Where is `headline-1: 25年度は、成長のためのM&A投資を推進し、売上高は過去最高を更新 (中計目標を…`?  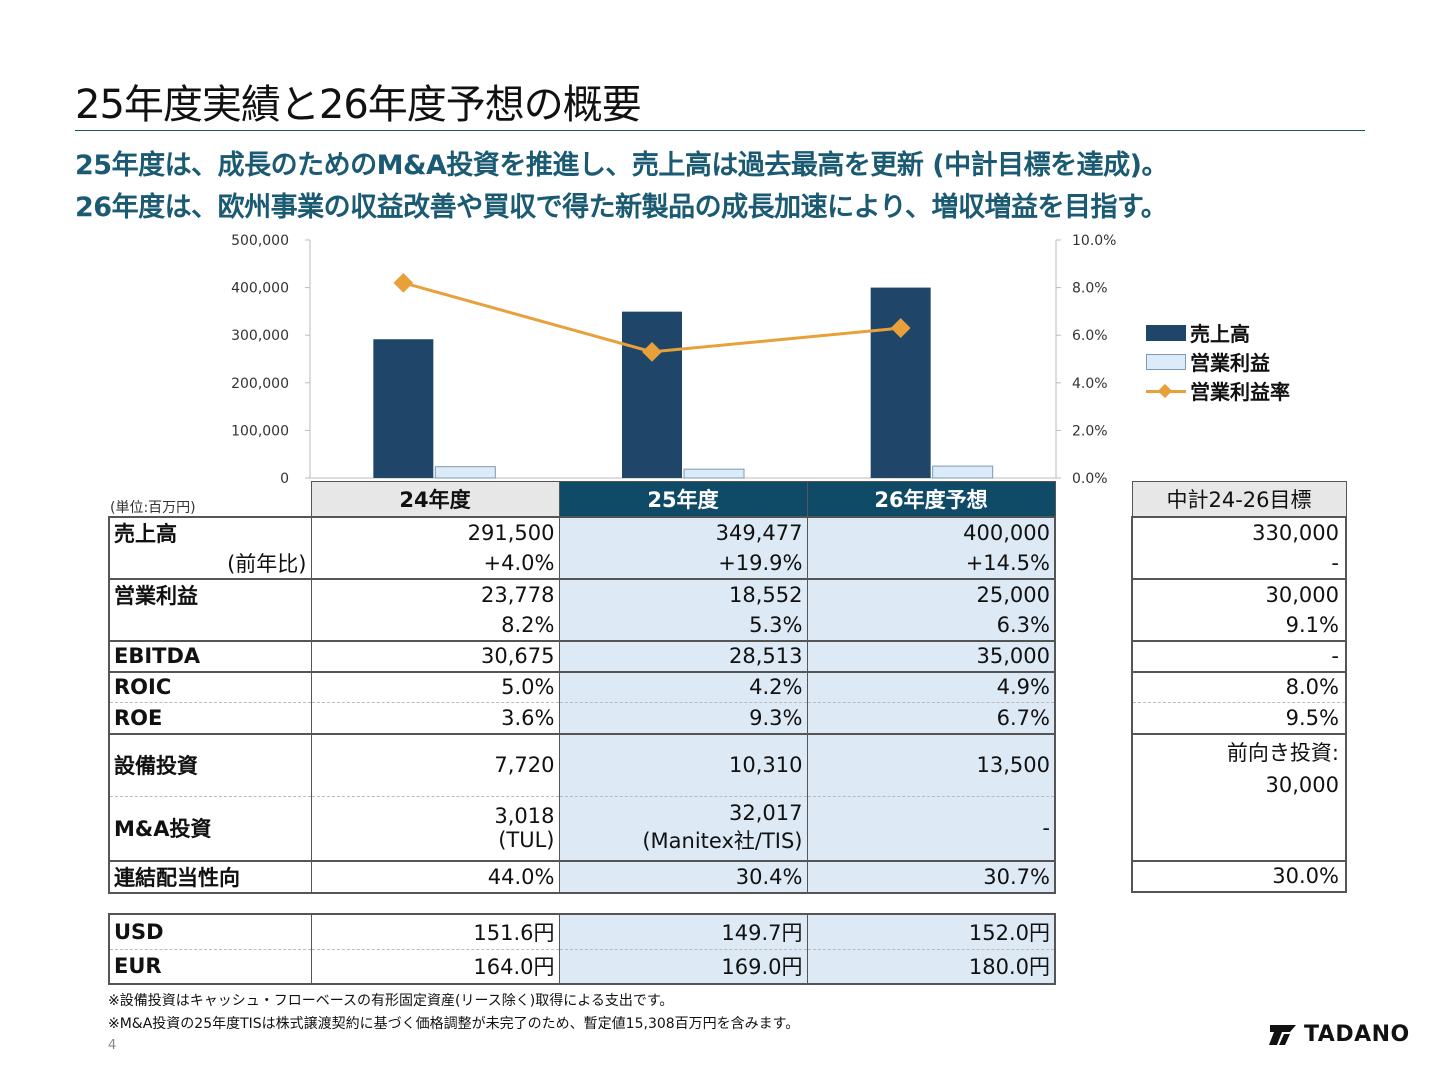 headline-1: 25年度は、成長のためのM&A投資を推進し、売上高は過去最高を更新 (中計目標を… is located at coordinates (621, 165).